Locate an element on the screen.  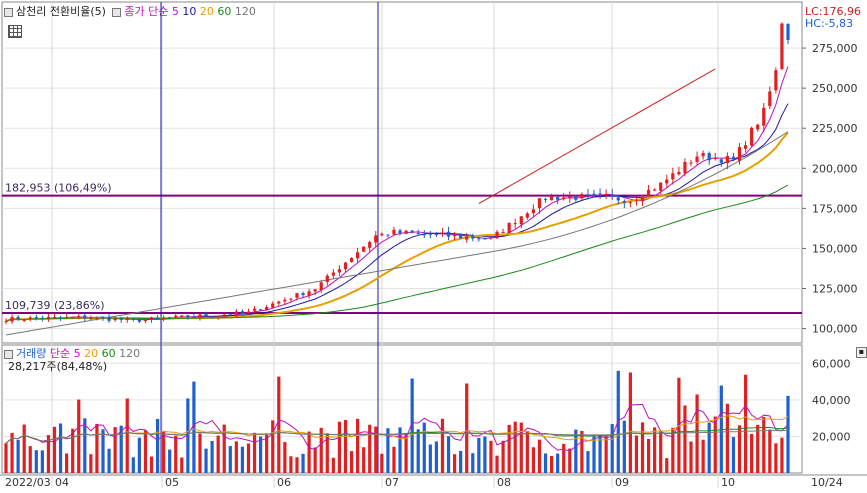
price-legend: 삼천리 전환비율(5) 종가 단순 5 10 20 60 120 is located at coordinates (130, 11).